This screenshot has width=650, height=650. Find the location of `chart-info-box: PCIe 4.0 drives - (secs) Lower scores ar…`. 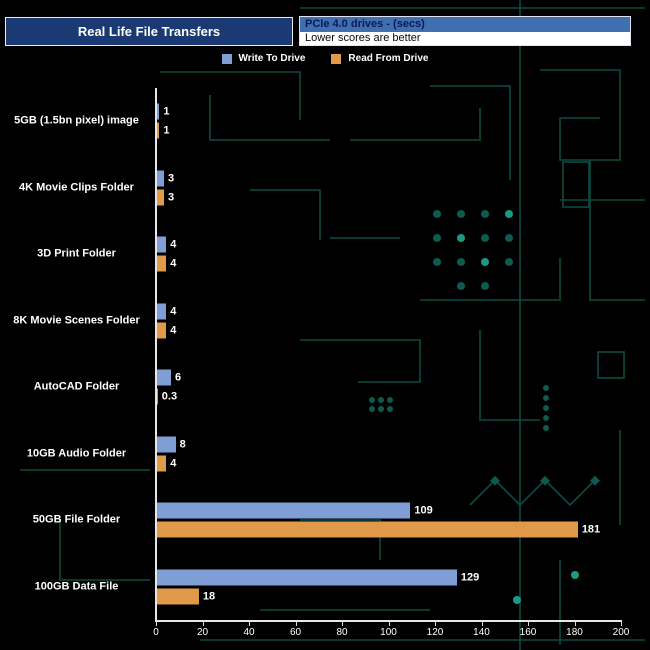

chart-info-box: PCIe 4.0 drives - (secs) Lower scores ar… is located at coordinates (465, 31).